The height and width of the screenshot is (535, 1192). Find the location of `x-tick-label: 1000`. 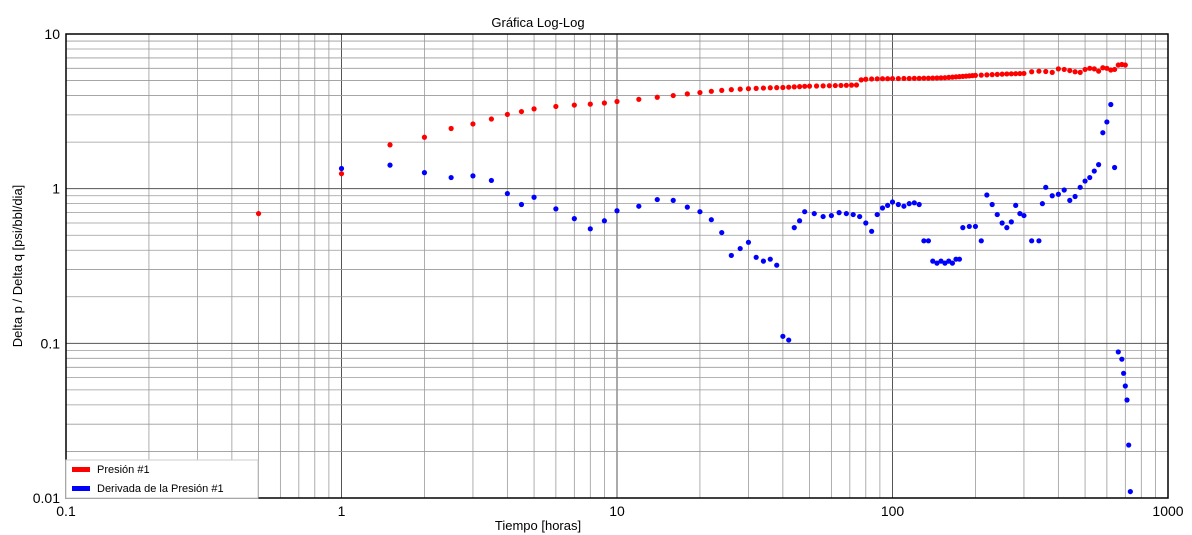

x-tick-label: 1000 is located at coordinates (1167, 511).